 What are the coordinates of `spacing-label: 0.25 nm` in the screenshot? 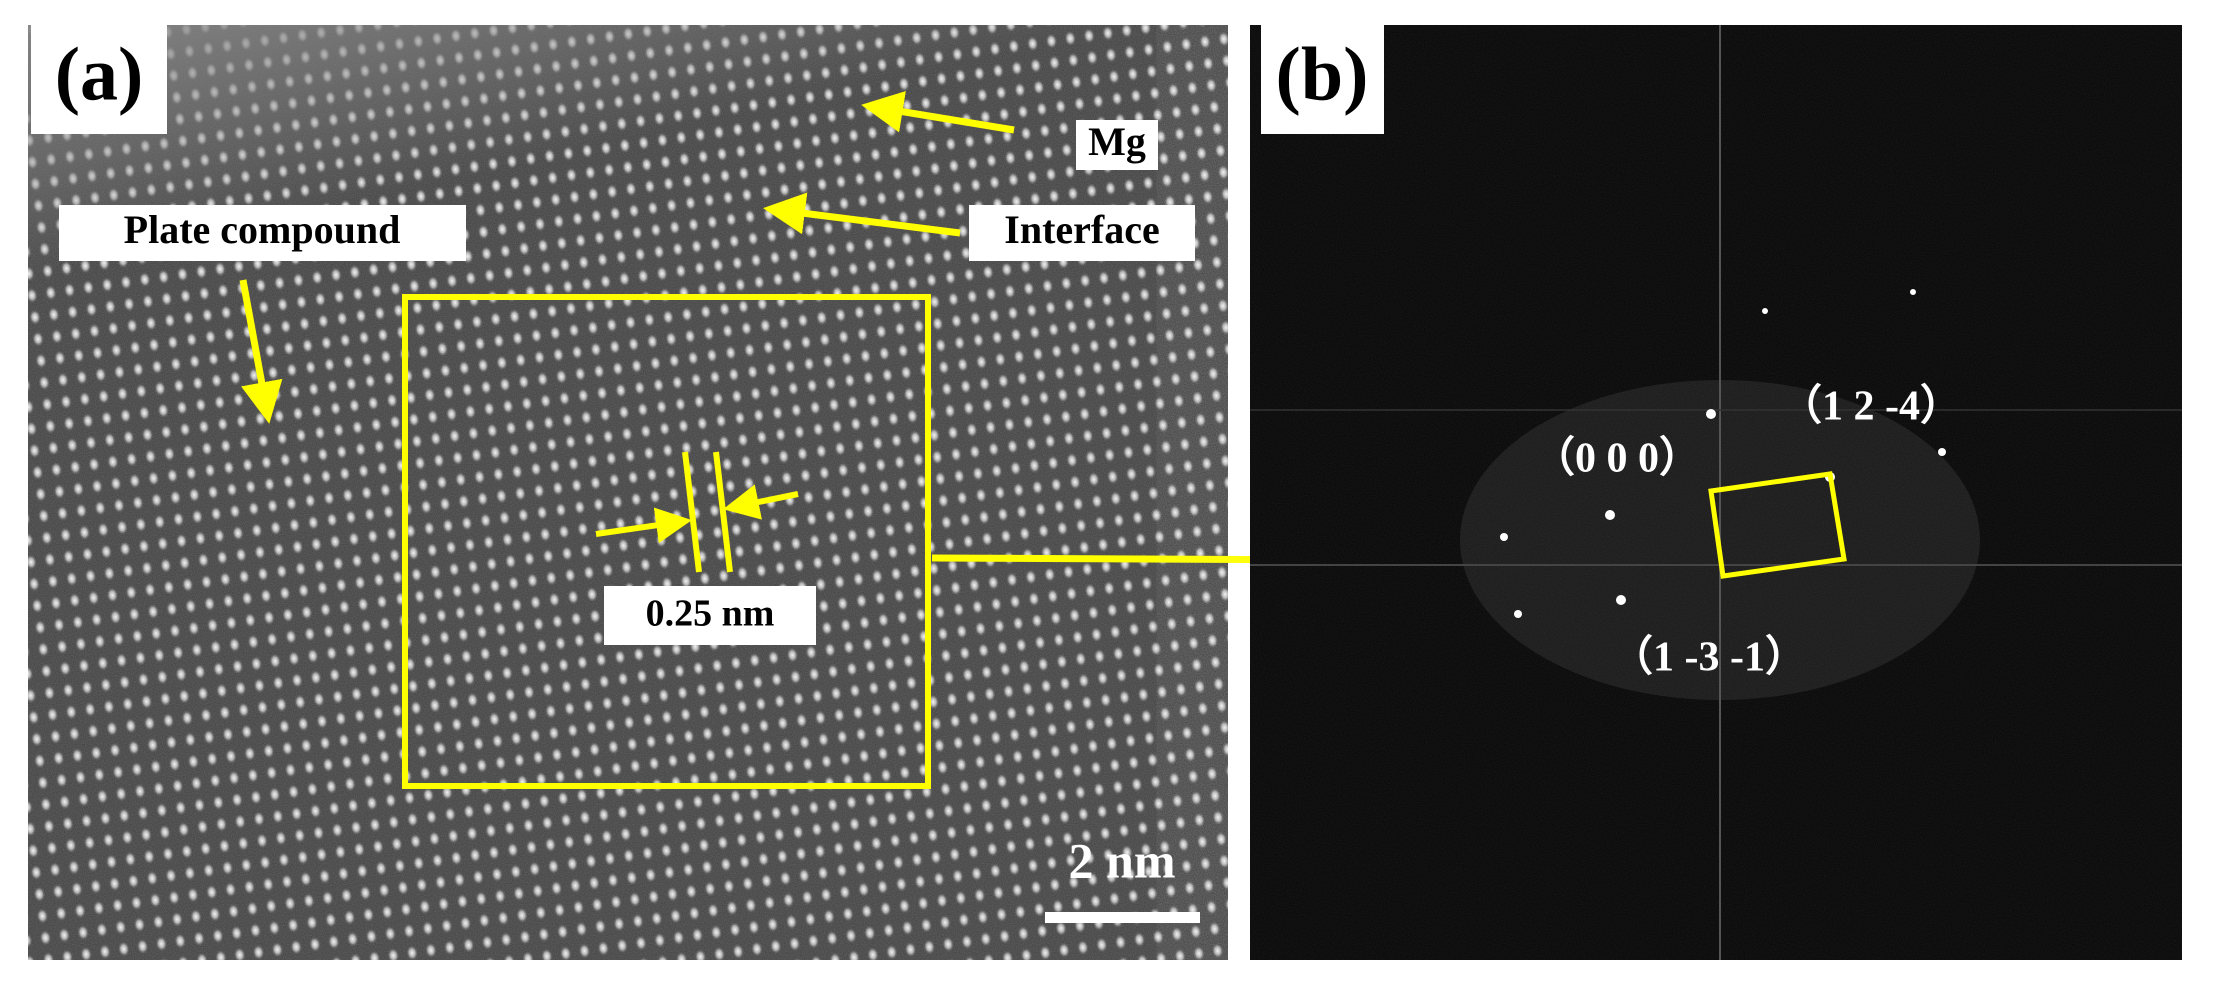 It's located at (710, 614).